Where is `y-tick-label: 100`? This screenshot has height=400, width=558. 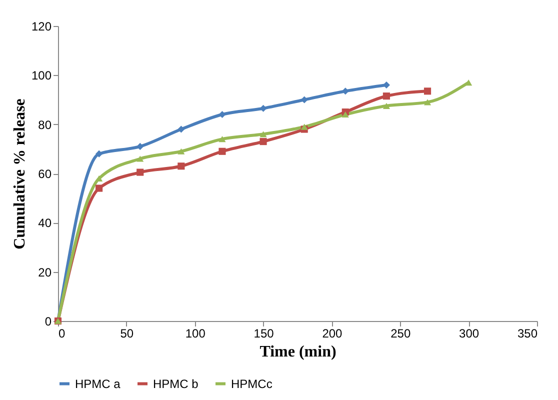 y-tick-label: 100 is located at coordinates (41, 75).